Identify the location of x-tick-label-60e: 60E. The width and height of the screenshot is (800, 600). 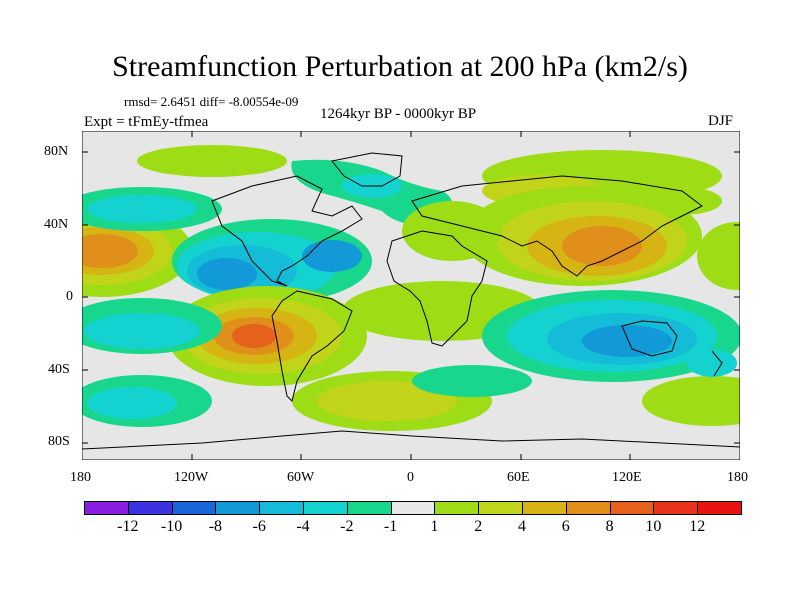
(518, 477).